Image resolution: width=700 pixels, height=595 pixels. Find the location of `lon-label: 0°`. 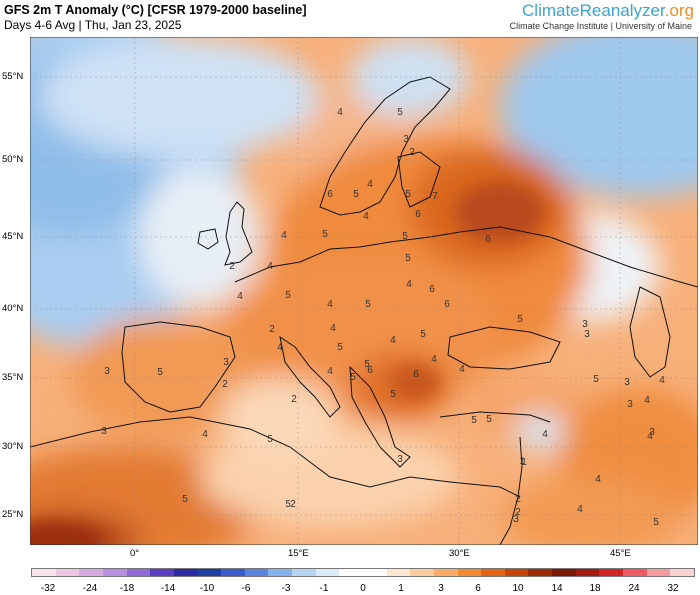

lon-label: 0° is located at coordinates (135, 553).